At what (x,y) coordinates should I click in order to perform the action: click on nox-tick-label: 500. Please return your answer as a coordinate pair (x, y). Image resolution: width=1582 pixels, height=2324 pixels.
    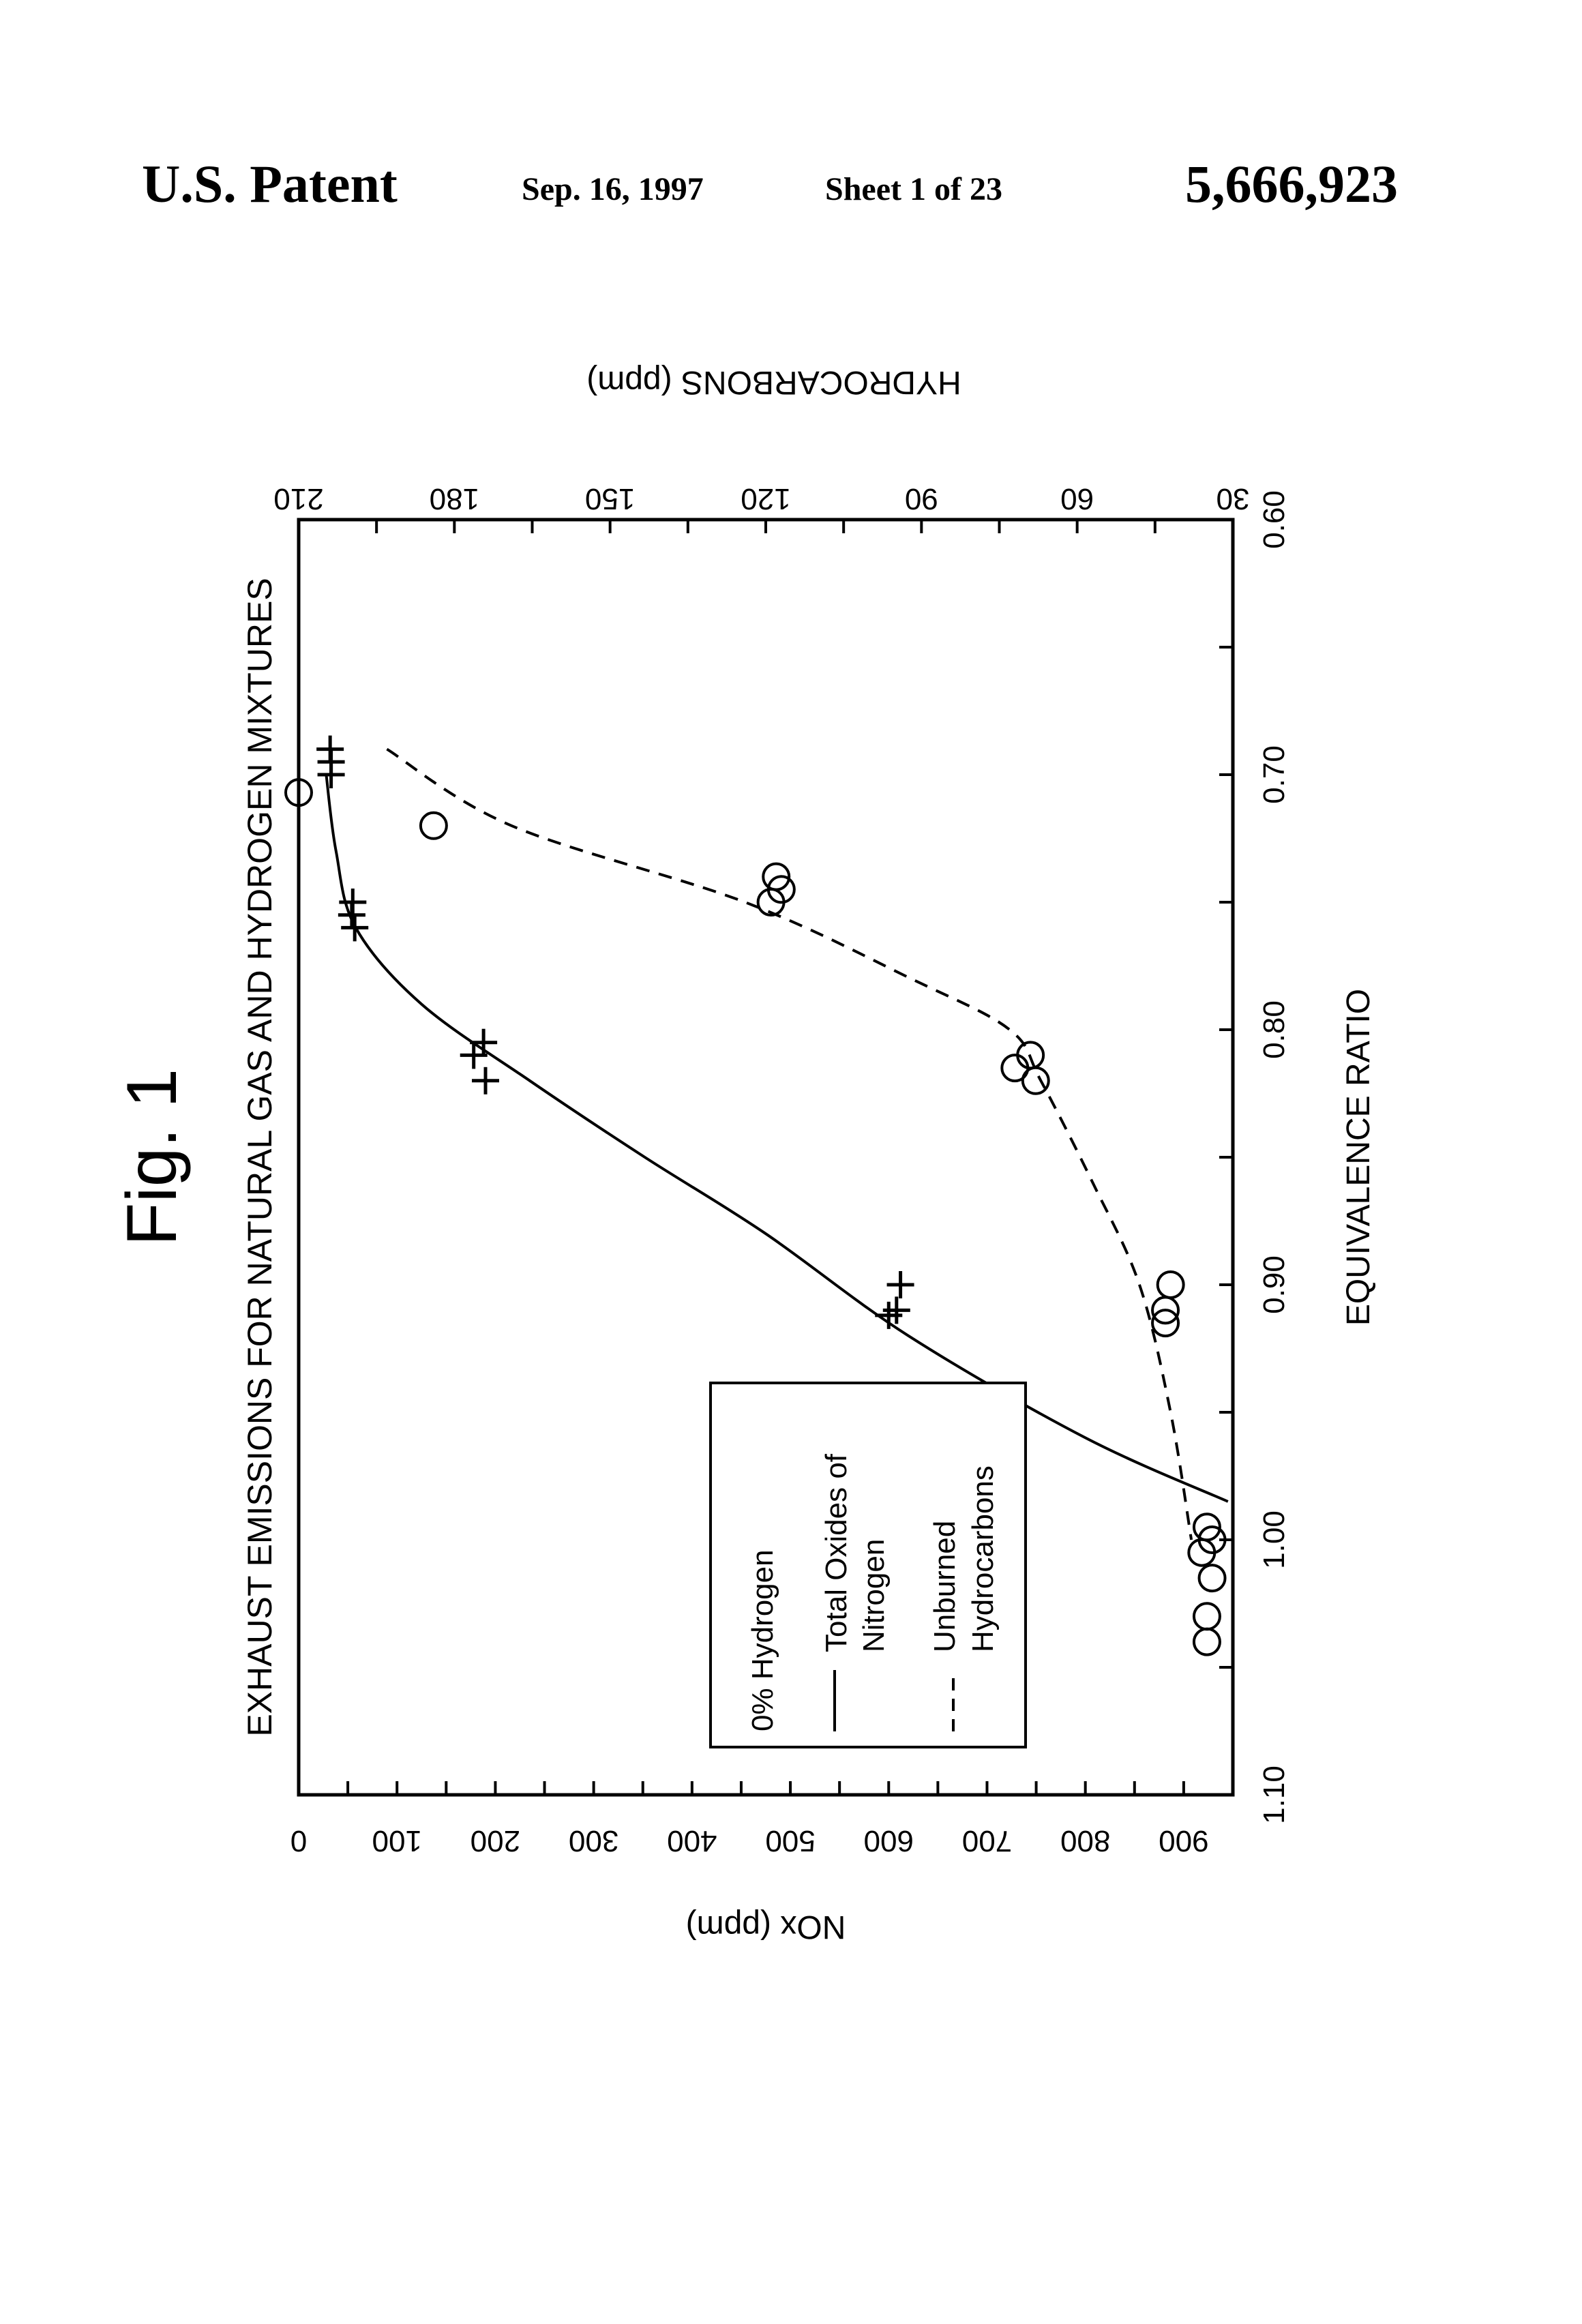
    Looking at the image, I should click on (790, 1841).